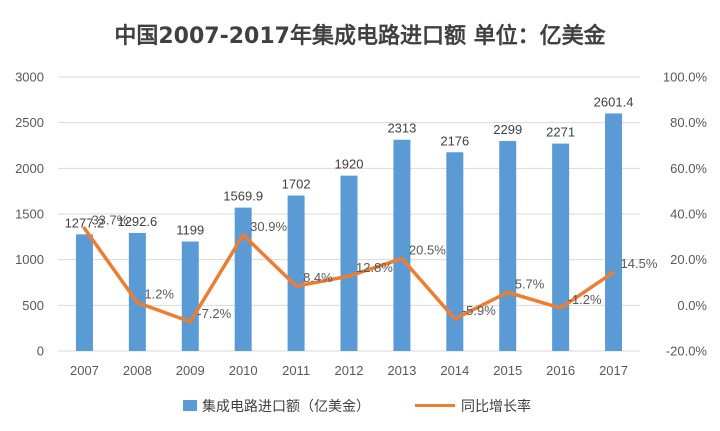 The height and width of the screenshot is (431, 720). I want to click on bar-data-label: 1569.9, so click(243, 196).